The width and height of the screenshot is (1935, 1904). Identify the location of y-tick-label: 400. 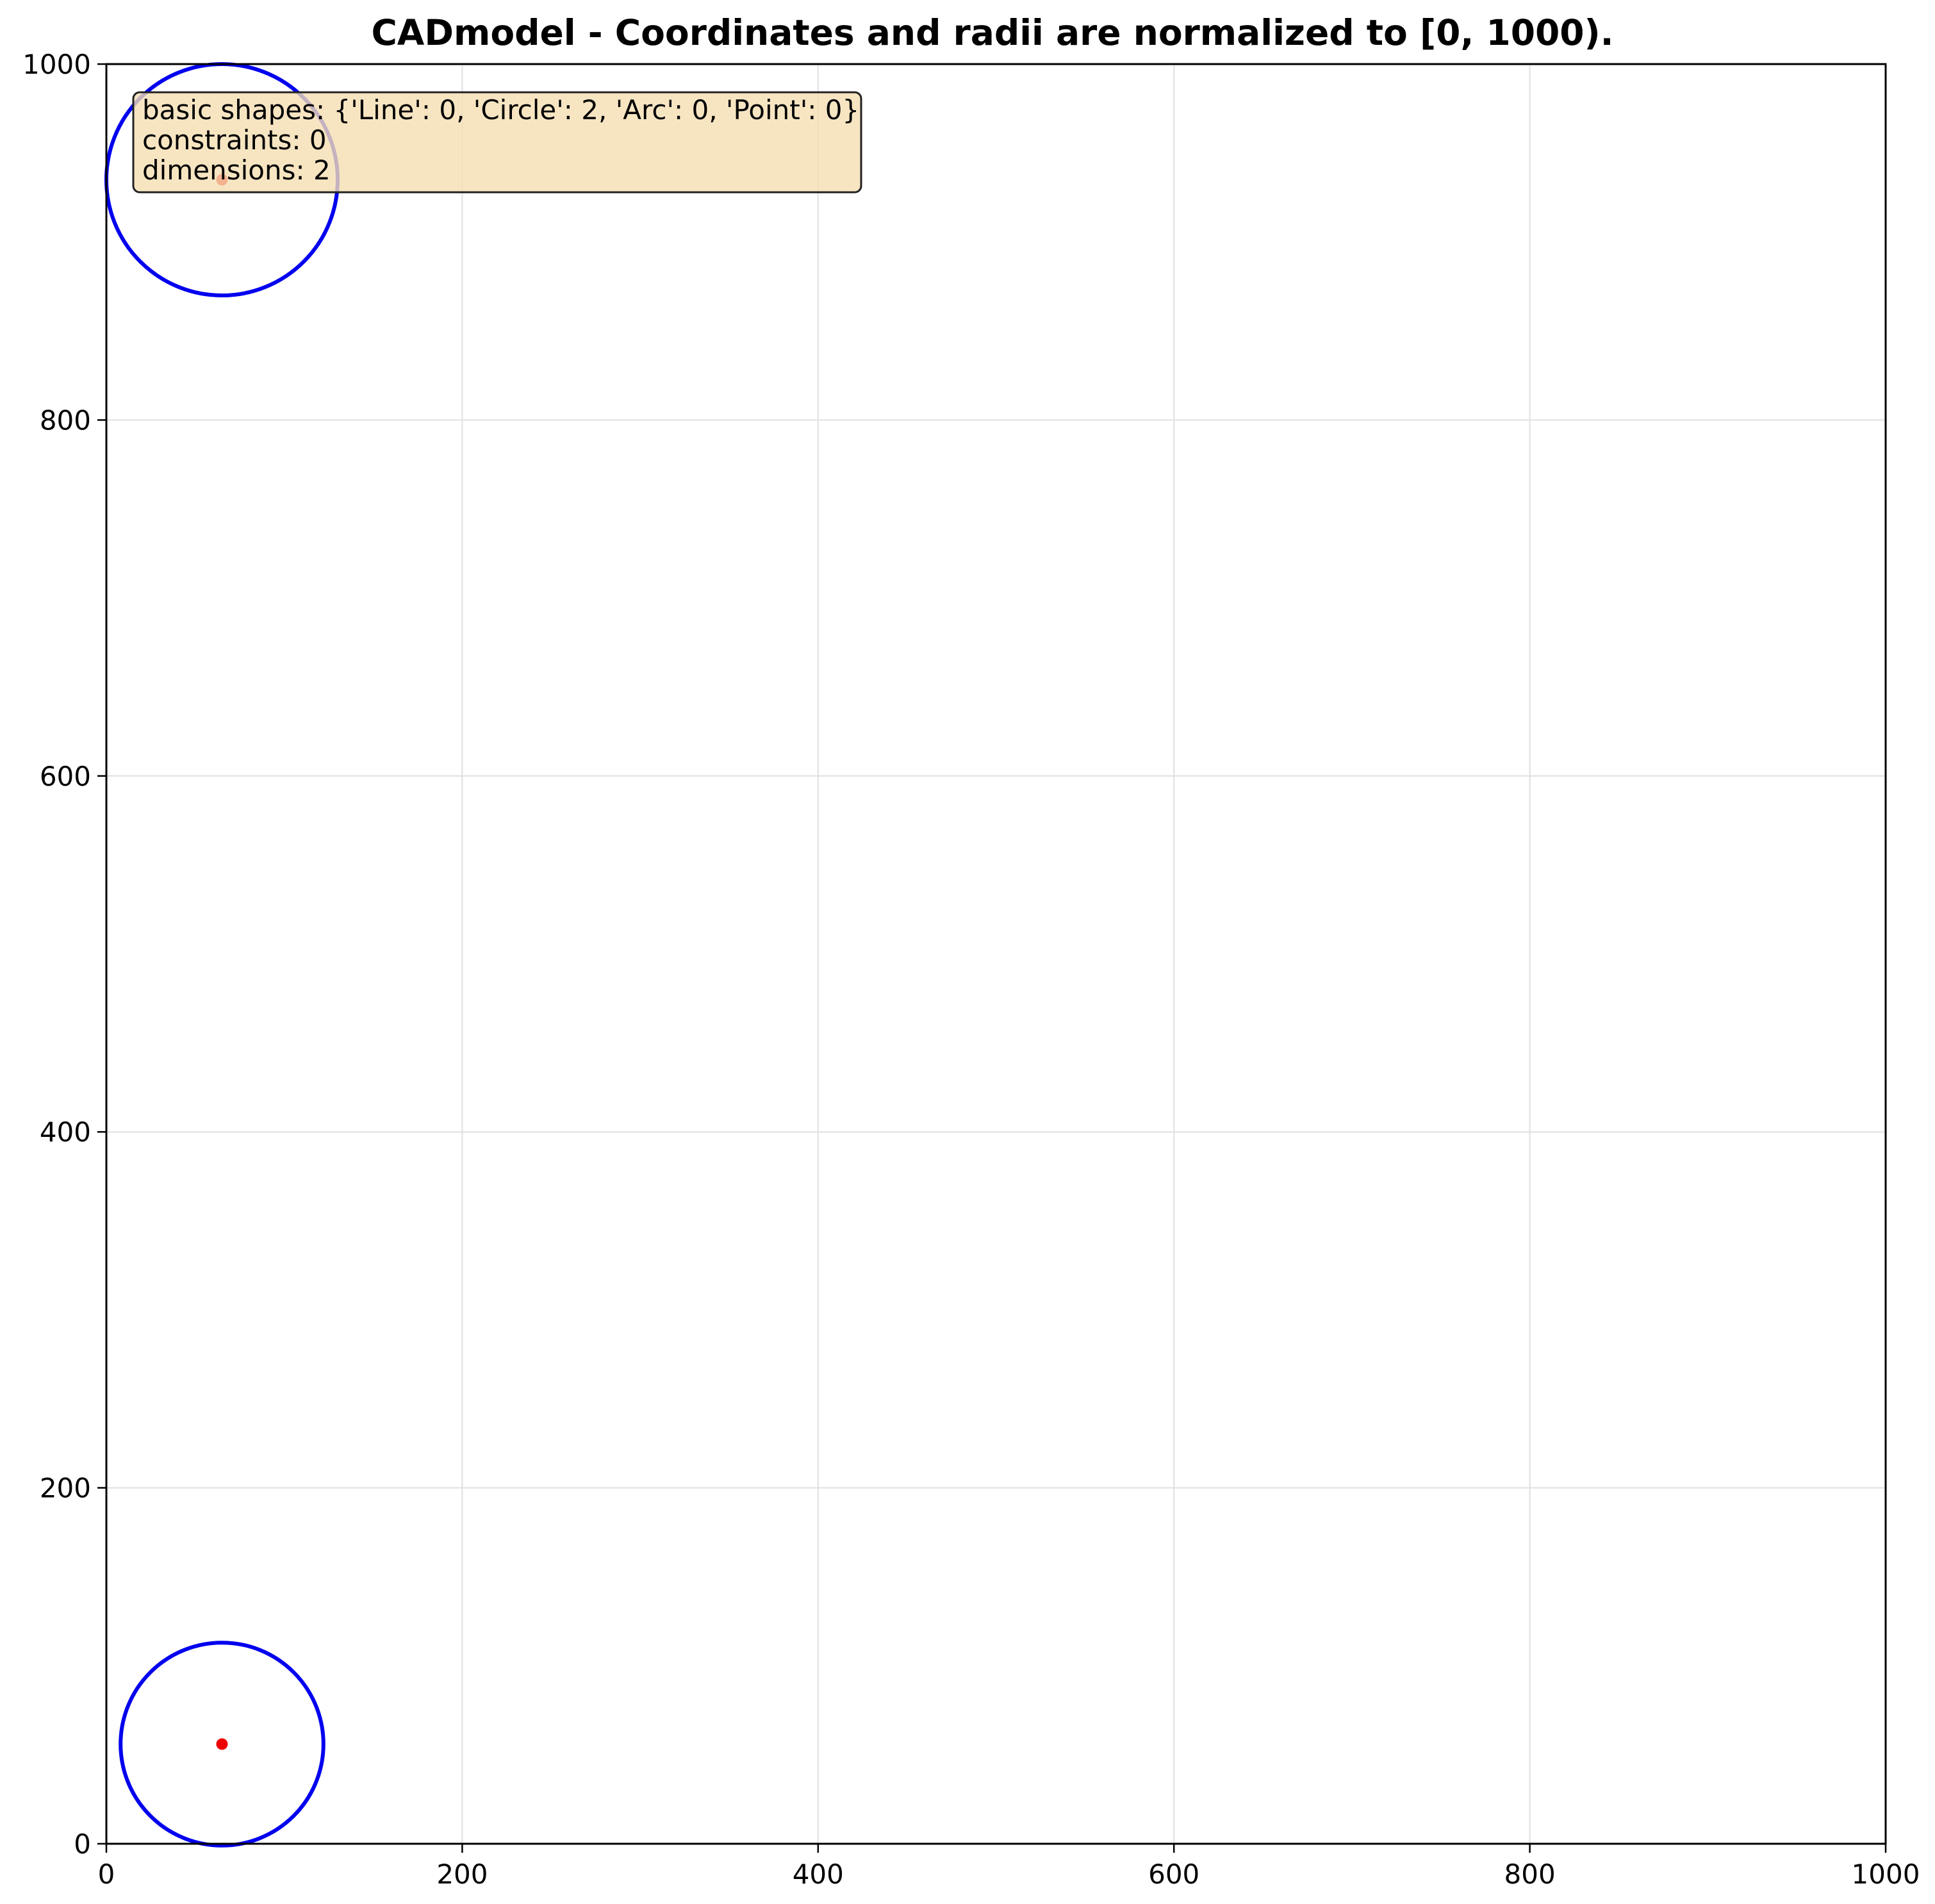
(65, 1132).